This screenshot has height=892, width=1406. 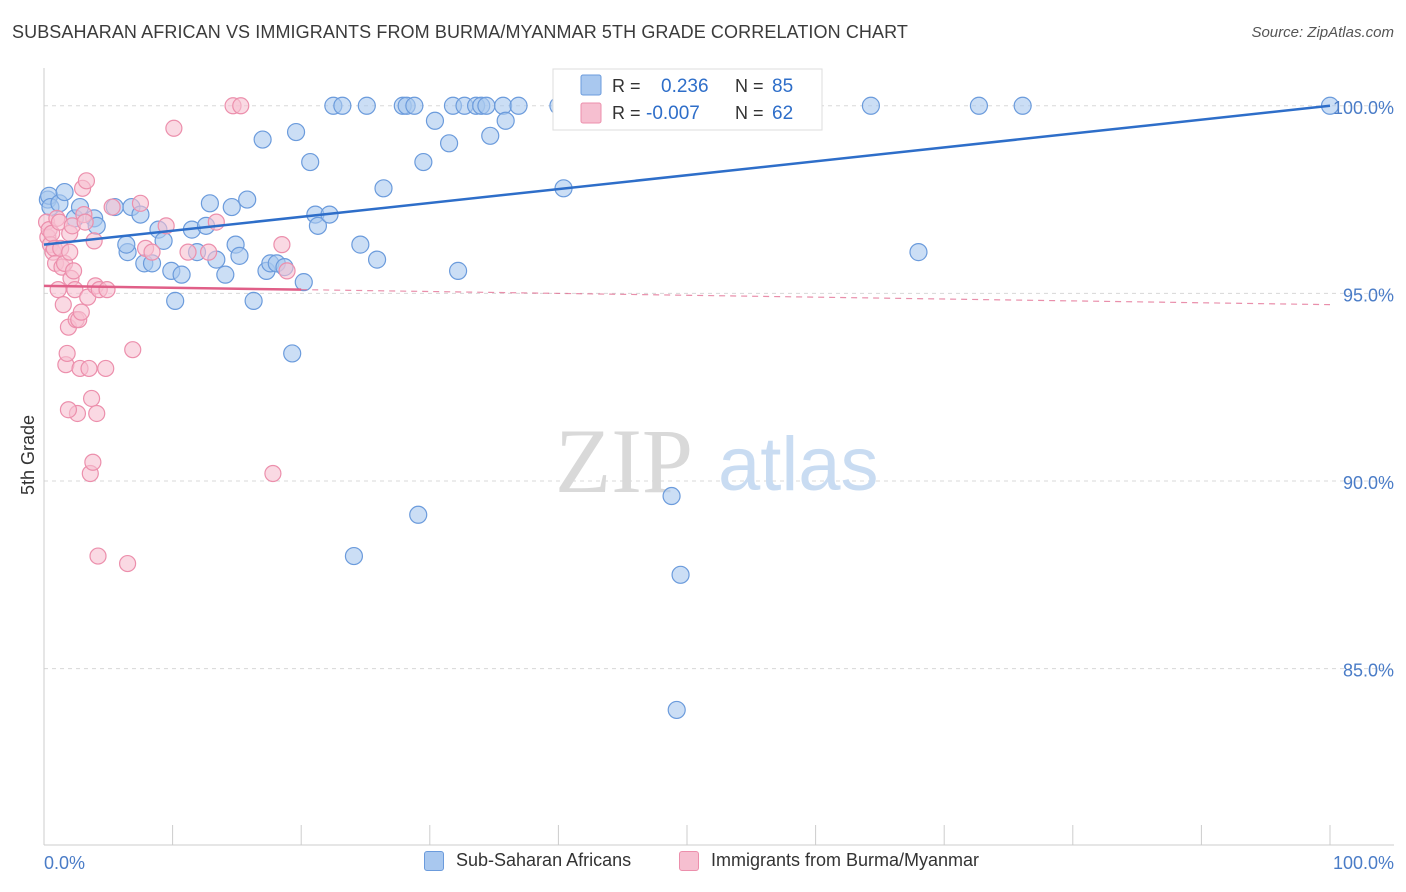 What do you see at coordinates (1368, 671) in the screenshot?
I see `y-tick-label: 85.0%` at bounding box center [1368, 671].